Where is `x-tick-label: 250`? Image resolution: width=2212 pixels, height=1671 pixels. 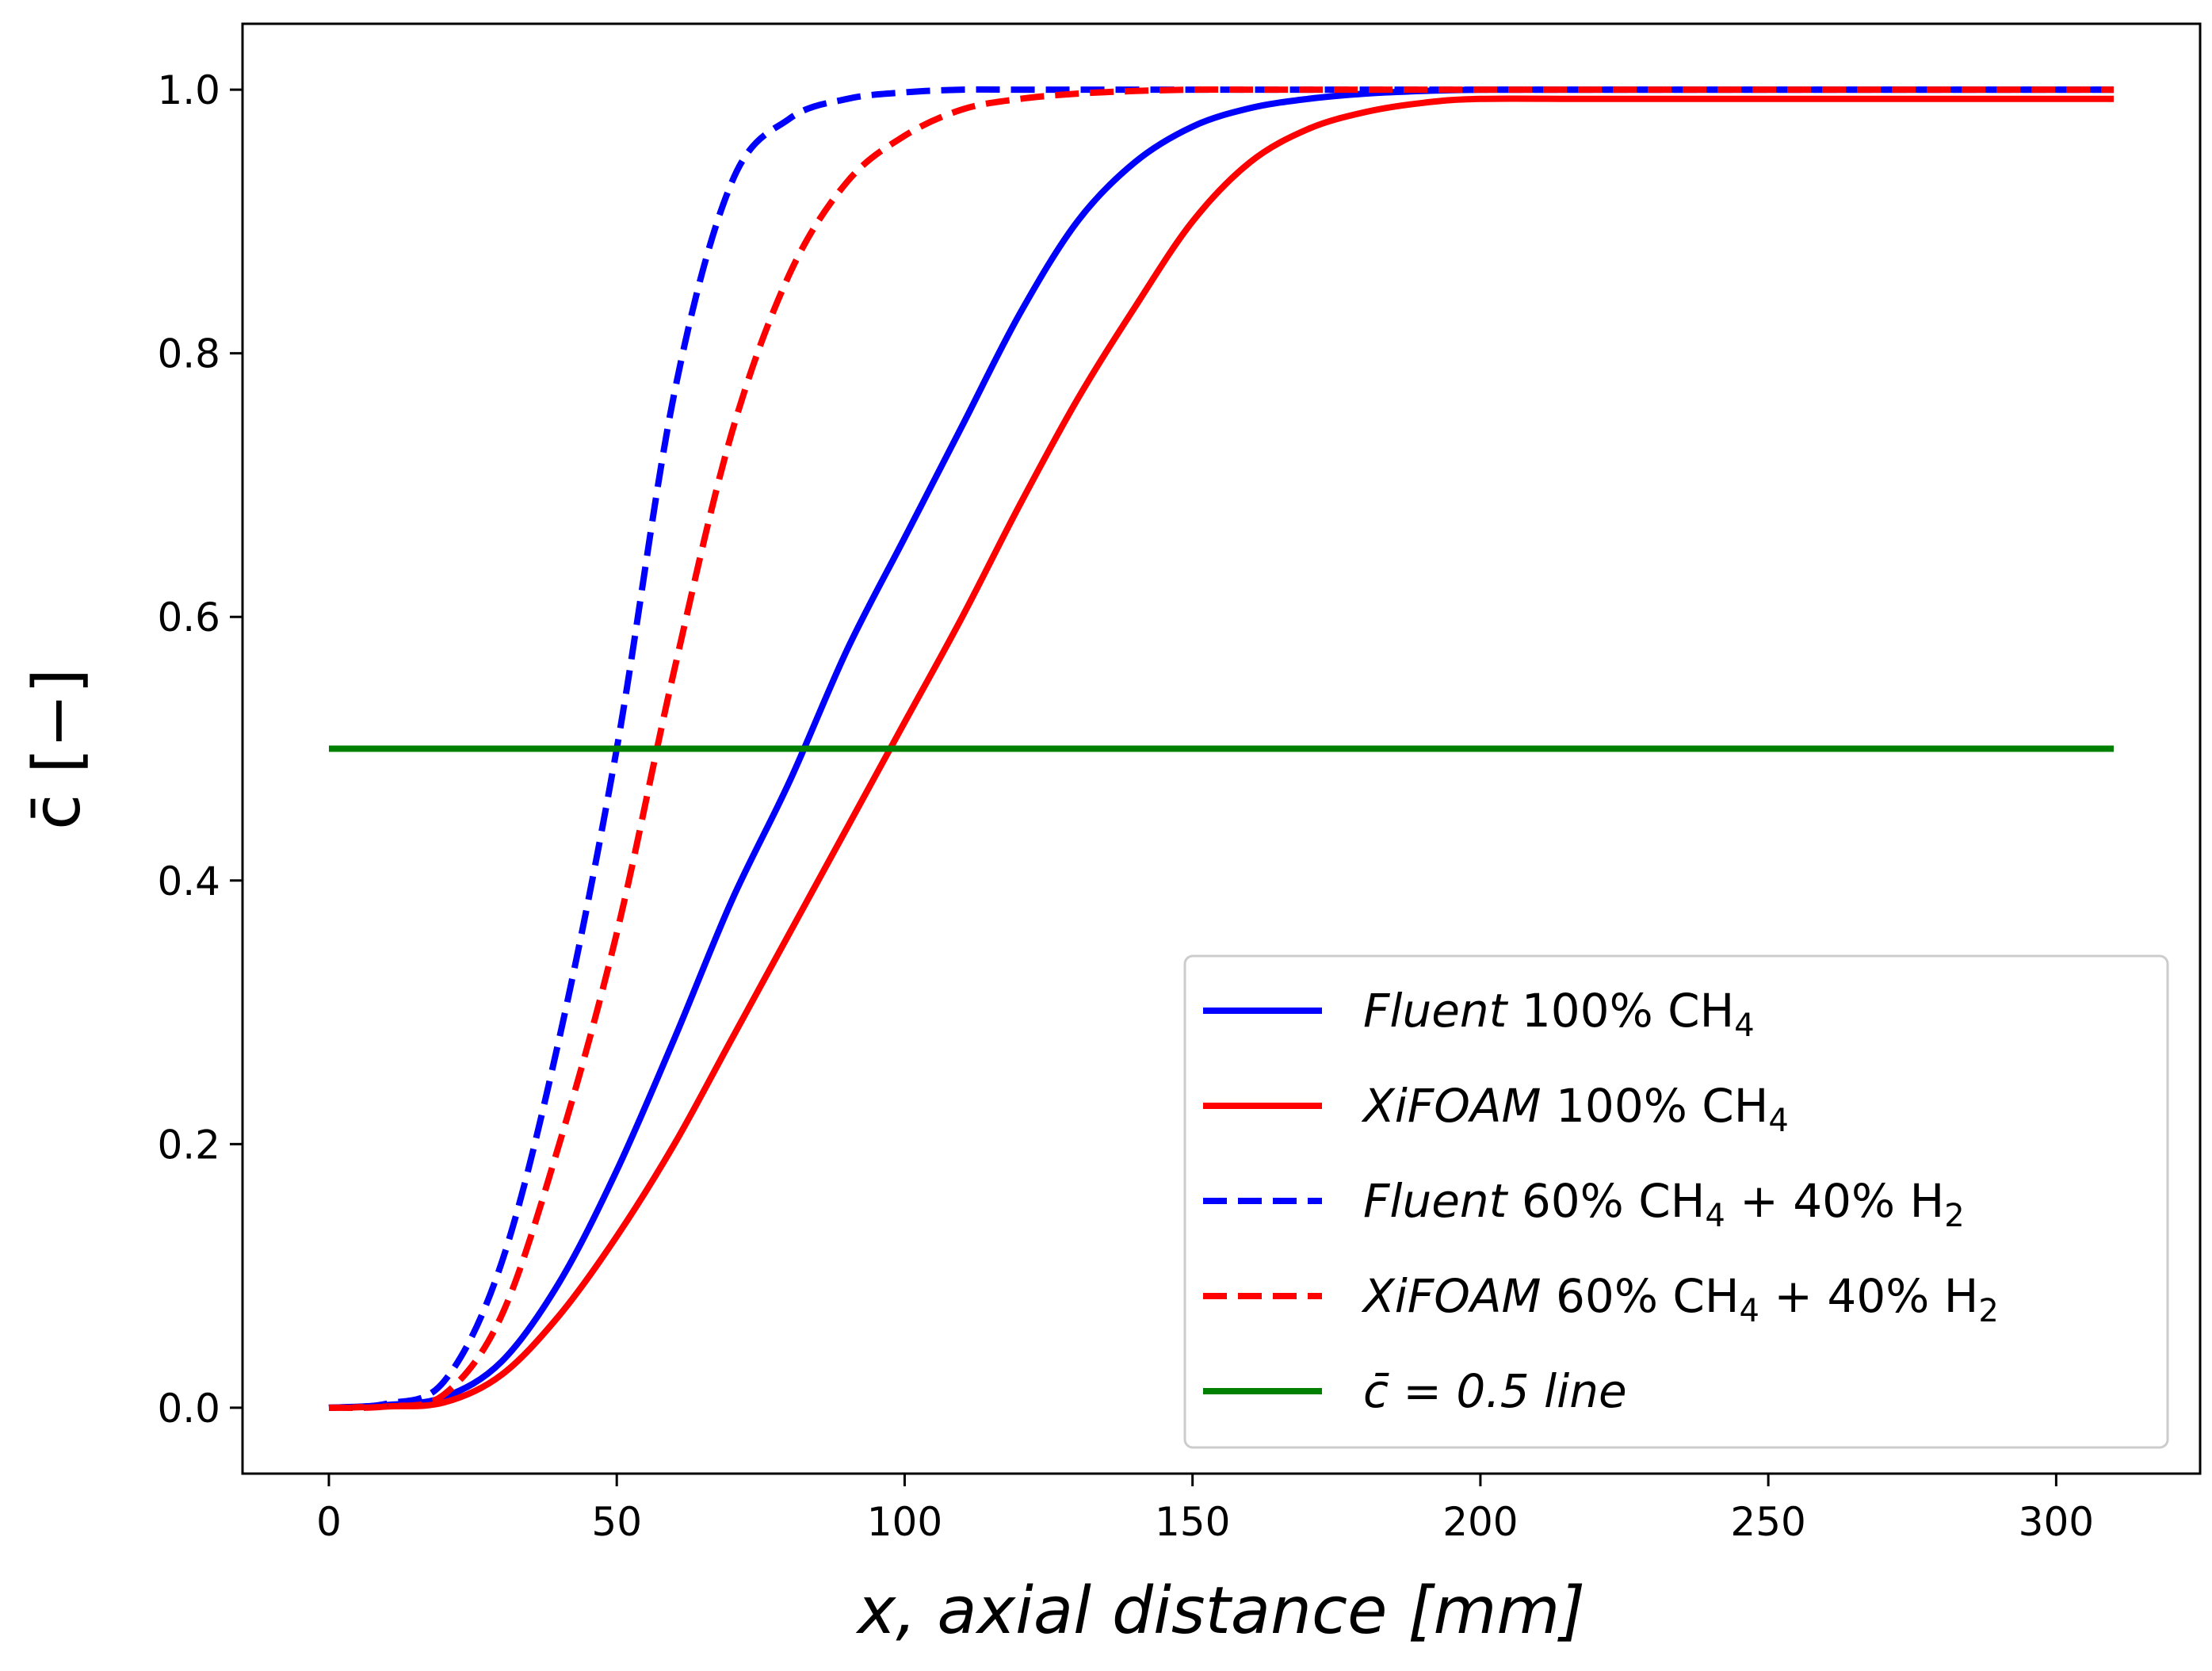 x-tick-label: 250 is located at coordinates (1767, 1522).